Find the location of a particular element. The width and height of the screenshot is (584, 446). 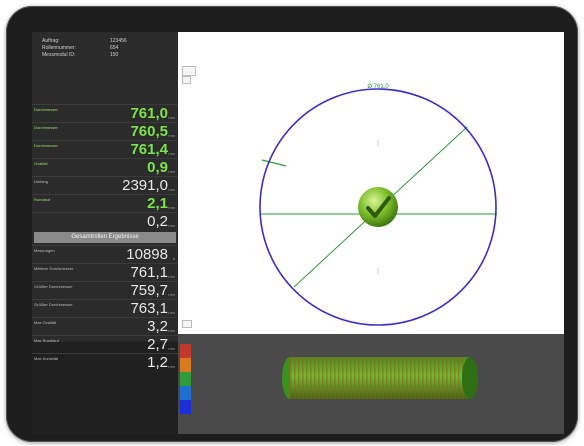

status-ball is located at coordinates (378, 207).